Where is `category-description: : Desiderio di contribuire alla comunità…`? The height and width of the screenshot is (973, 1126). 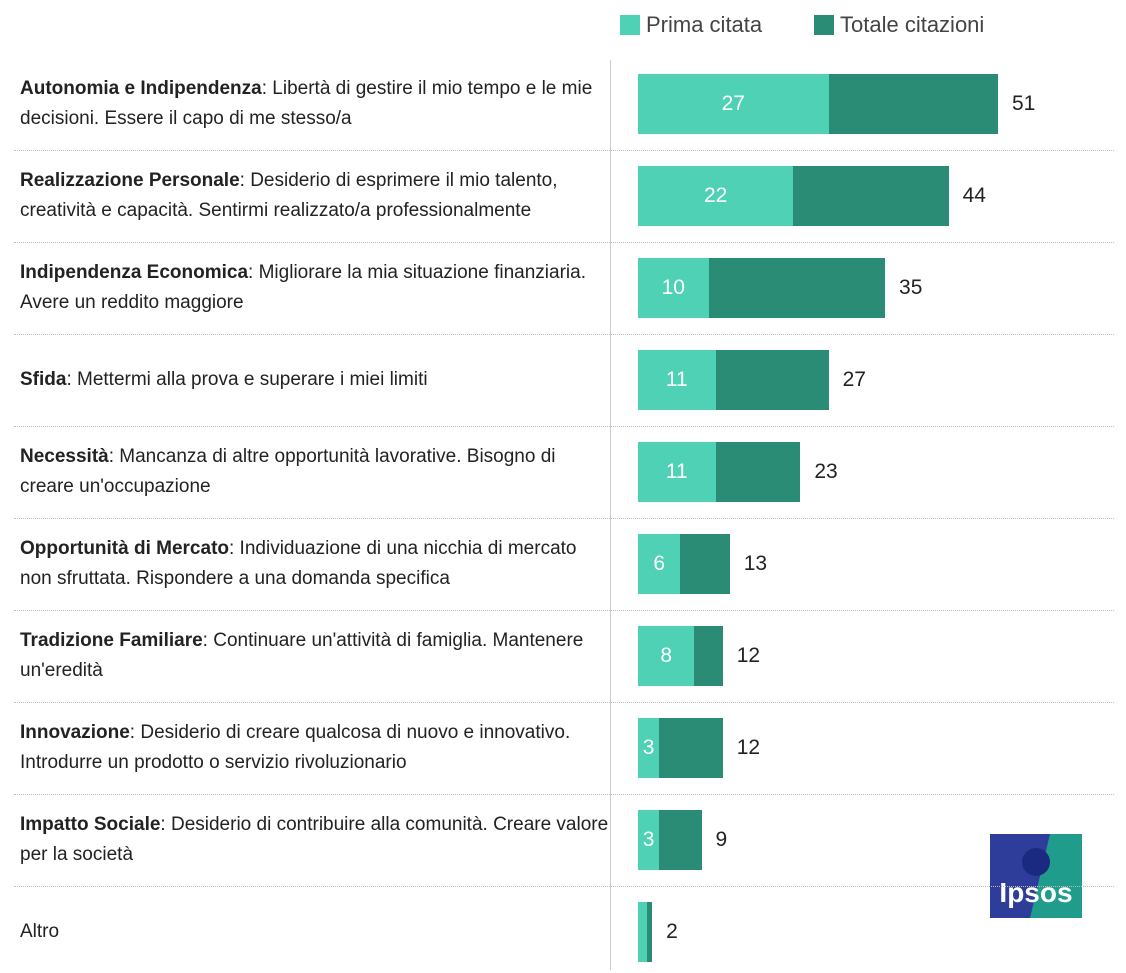
category-description: : Desiderio di contribuire alla comunità… is located at coordinates (314, 839).